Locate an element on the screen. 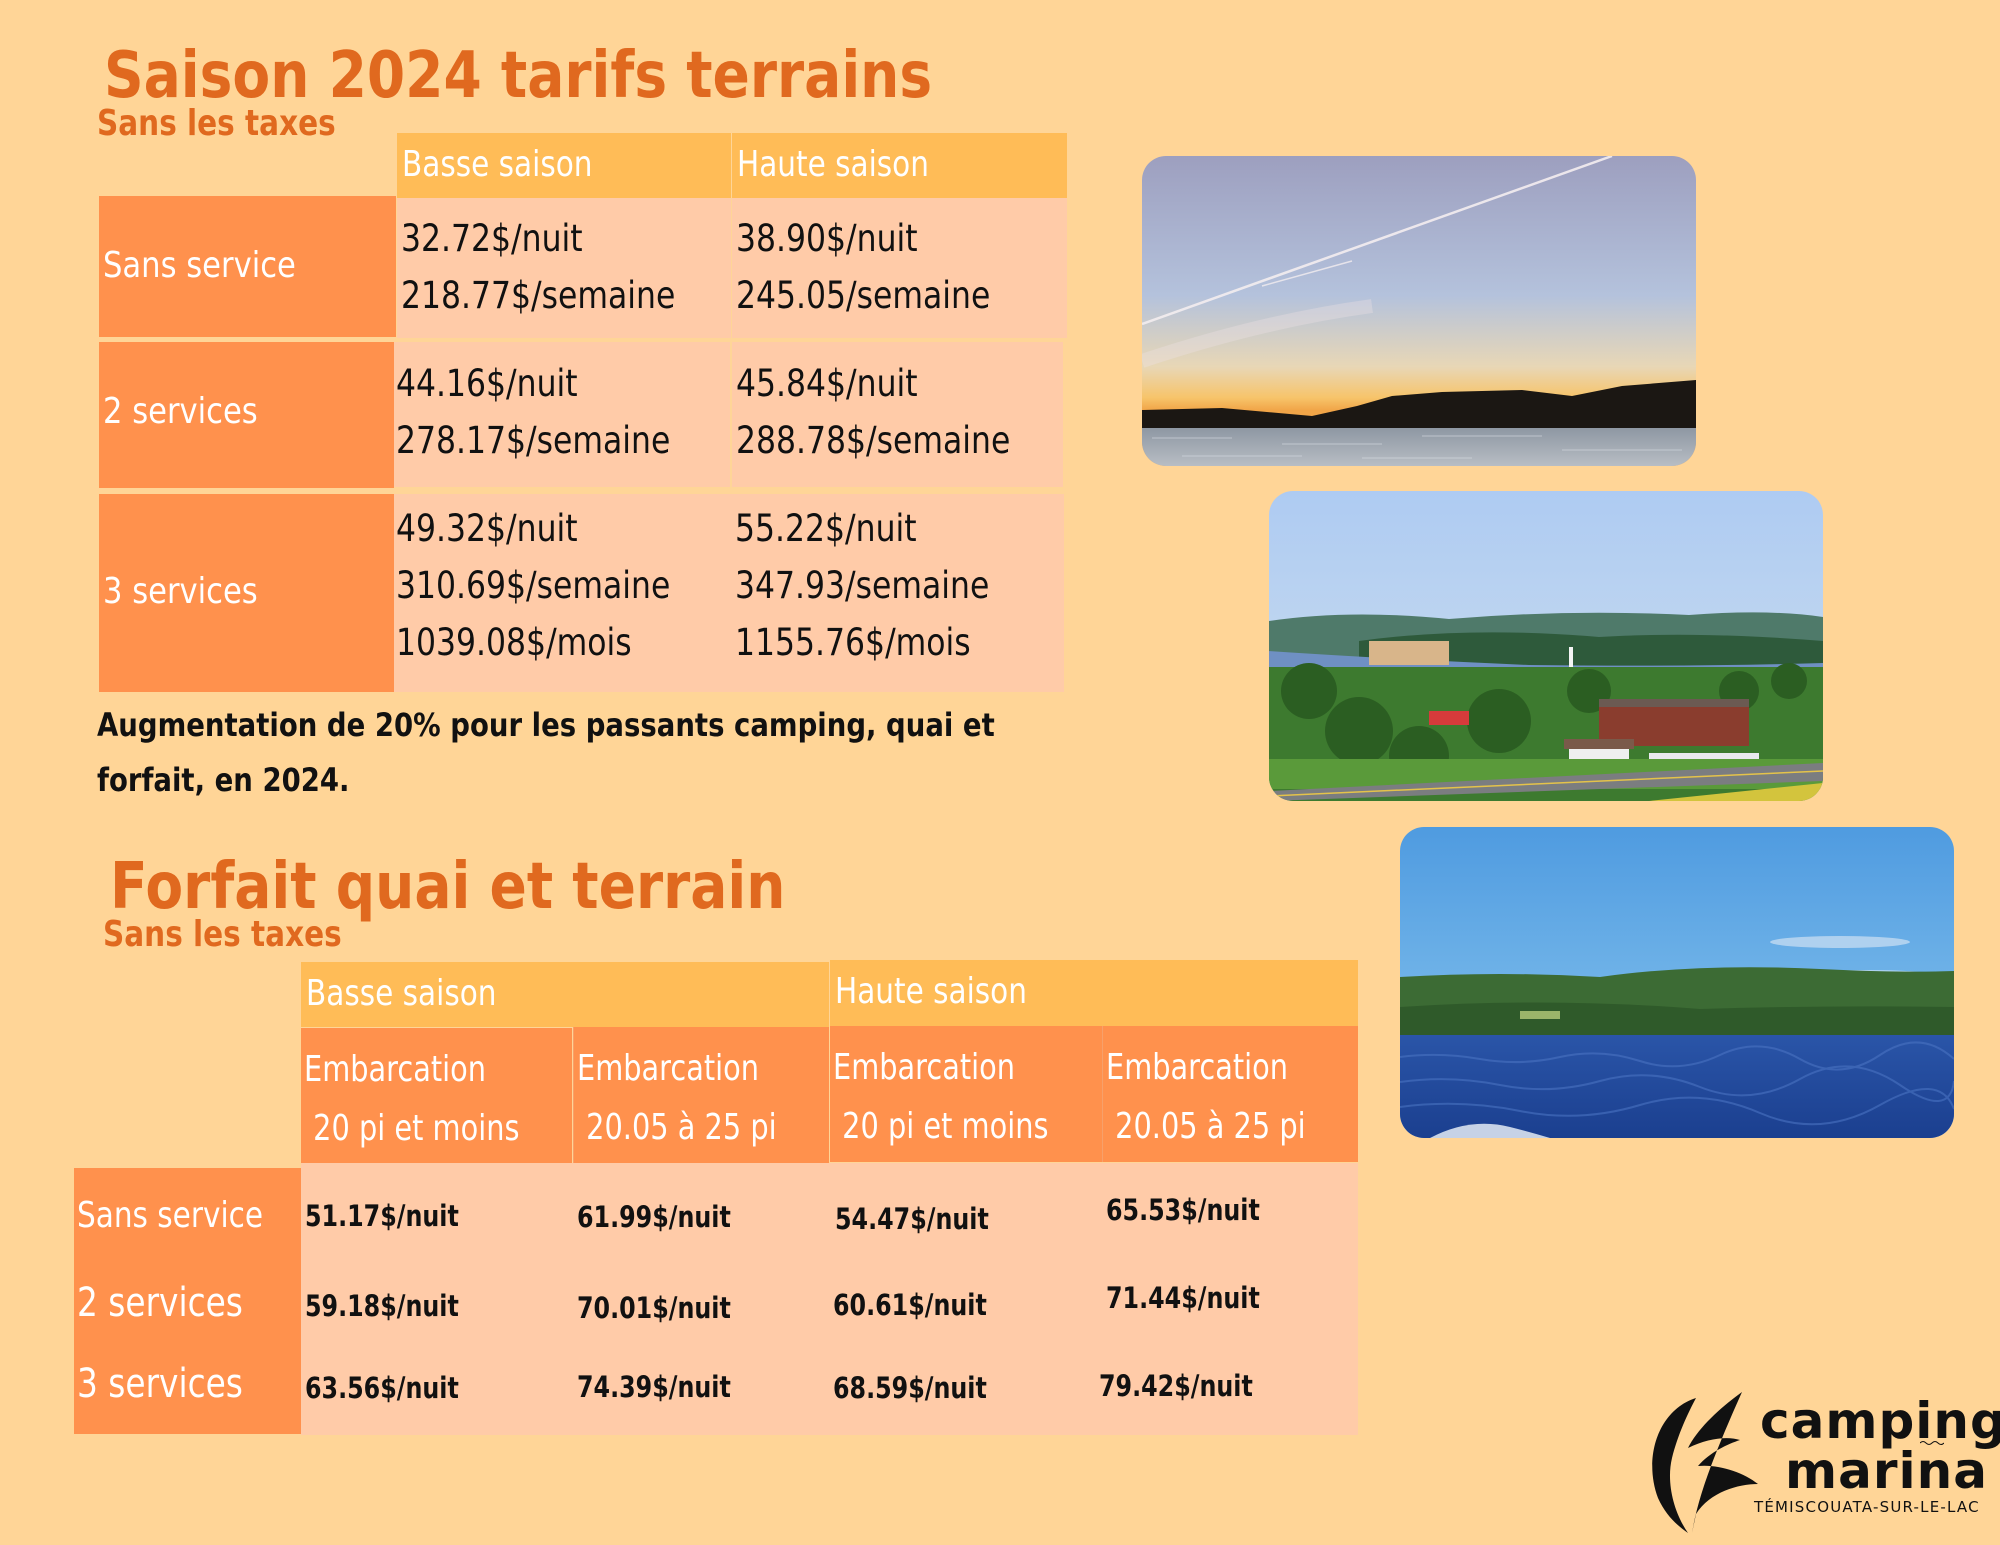  package-rate: 79.42$/nuit is located at coordinates (1193, 1386).